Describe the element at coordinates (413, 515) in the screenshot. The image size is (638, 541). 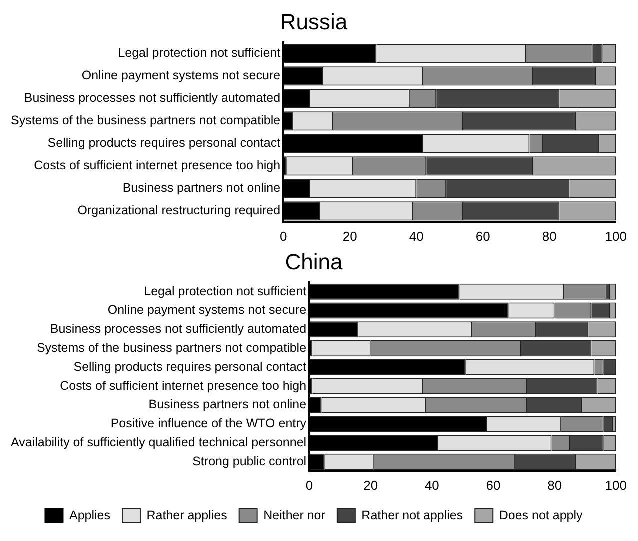
I see `legend-label: Rather not applies` at that location.